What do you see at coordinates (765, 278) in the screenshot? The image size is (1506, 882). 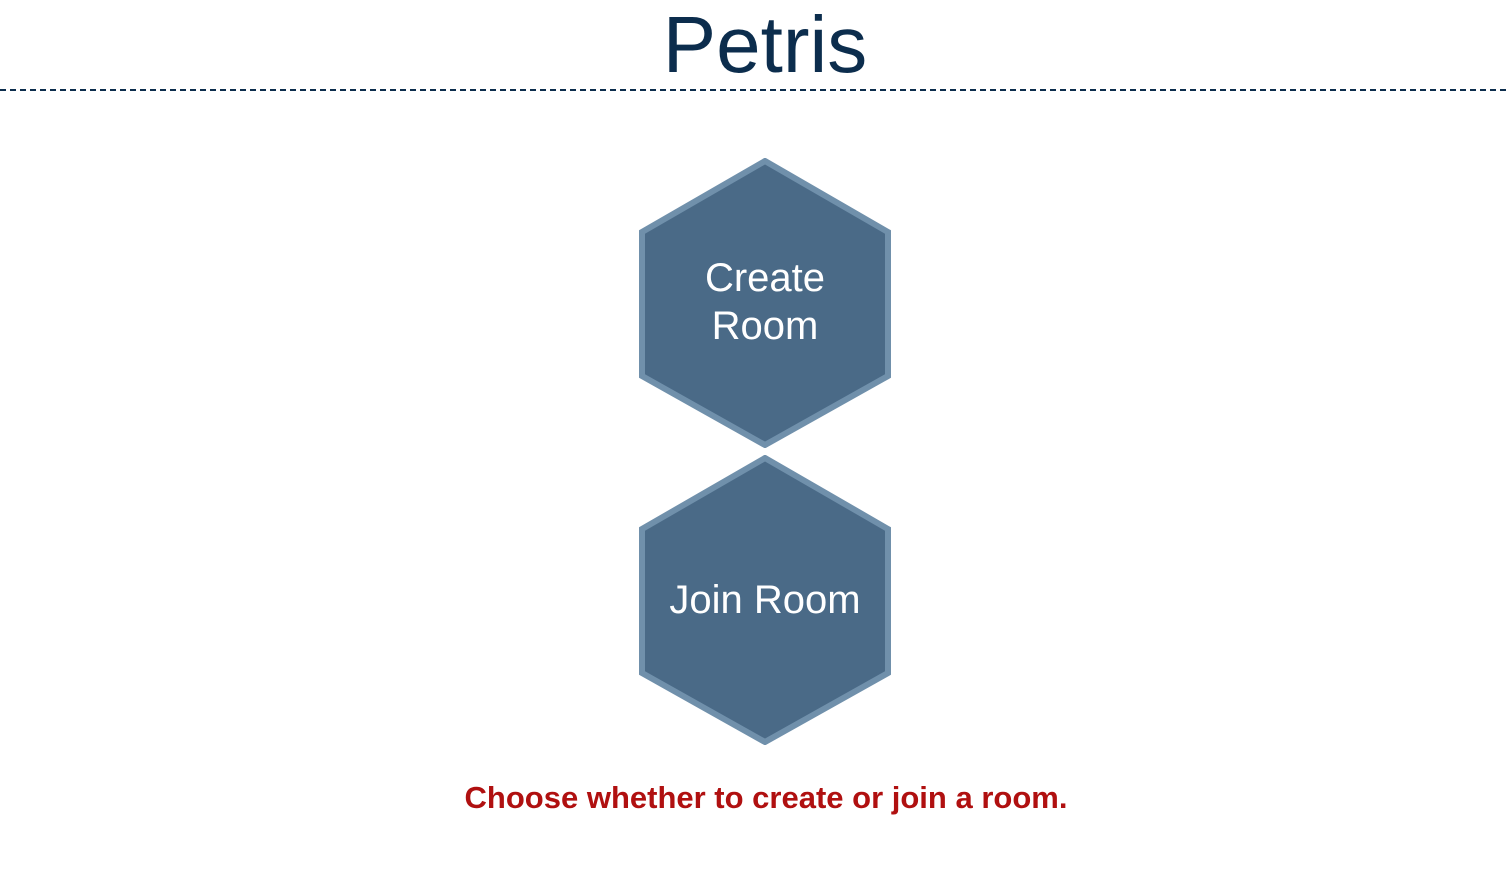 I see `create-room-label-line1: Create` at bounding box center [765, 278].